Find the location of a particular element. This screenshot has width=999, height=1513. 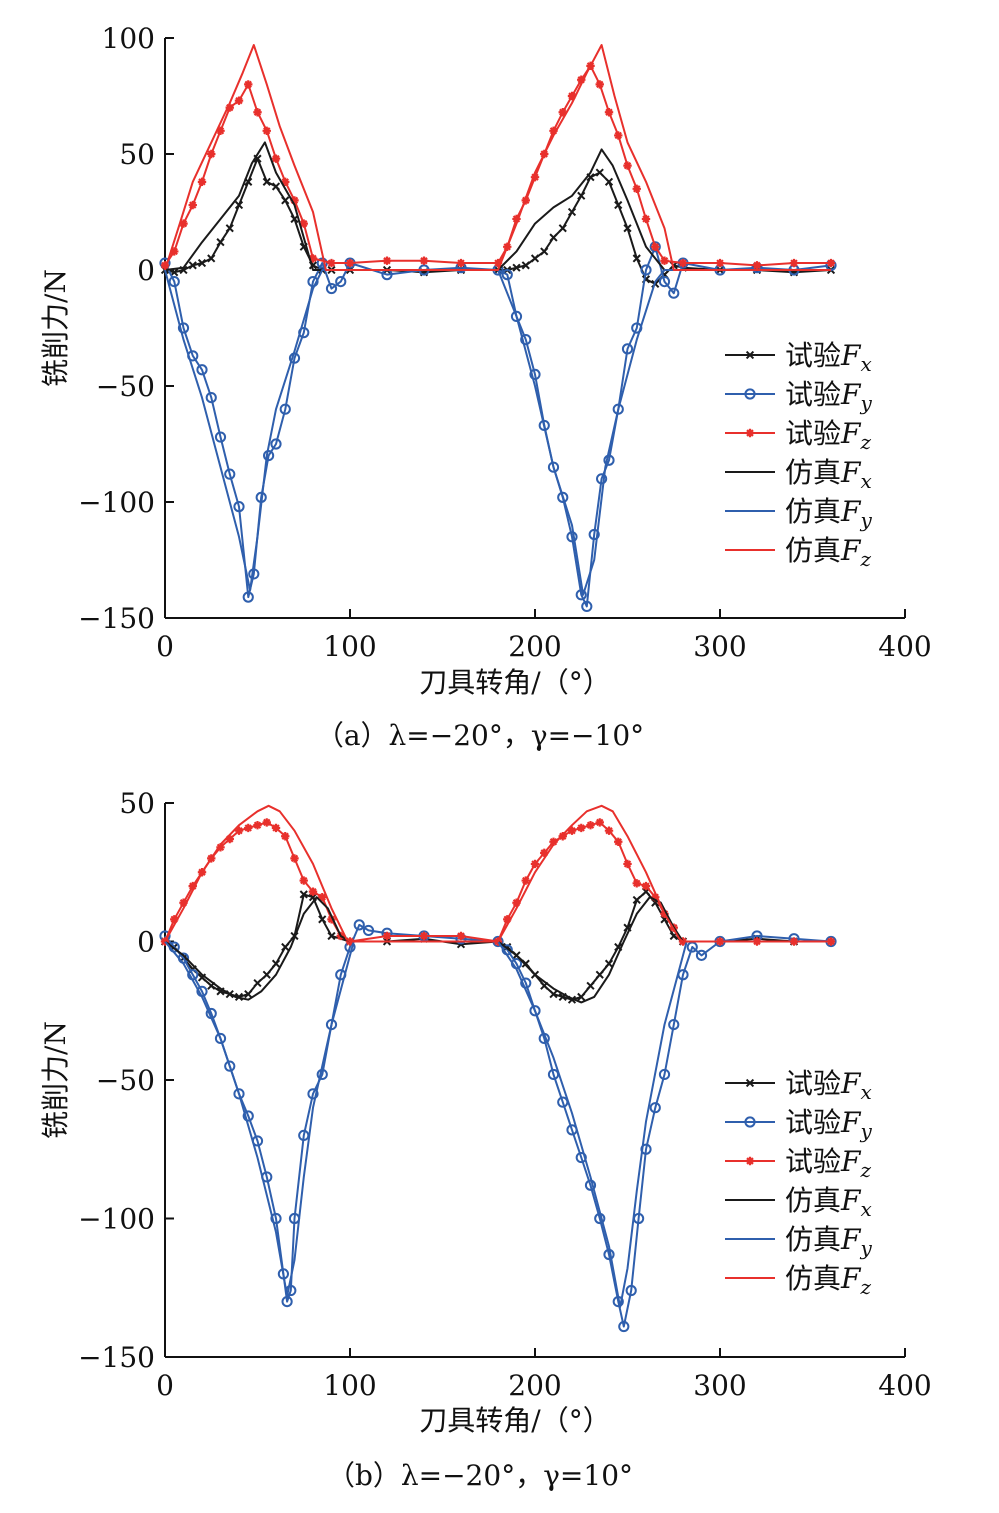

x-tick-label: 100 is located at coordinates (349, 1385).